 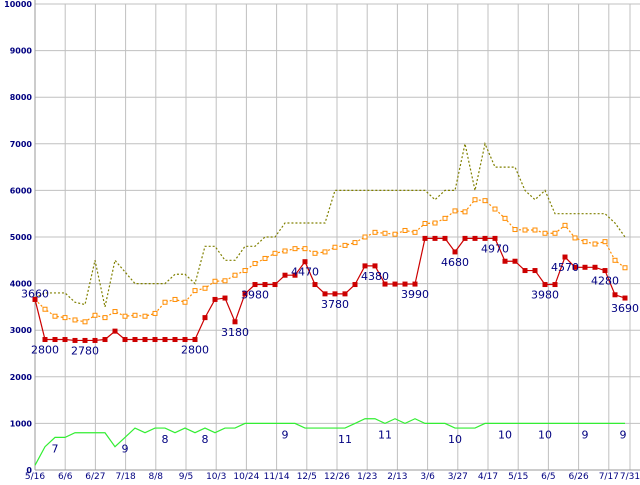 What do you see at coordinates (455, 262) in the screenshot?
I see `data-label: 4680` at bounding box center [455, 262].